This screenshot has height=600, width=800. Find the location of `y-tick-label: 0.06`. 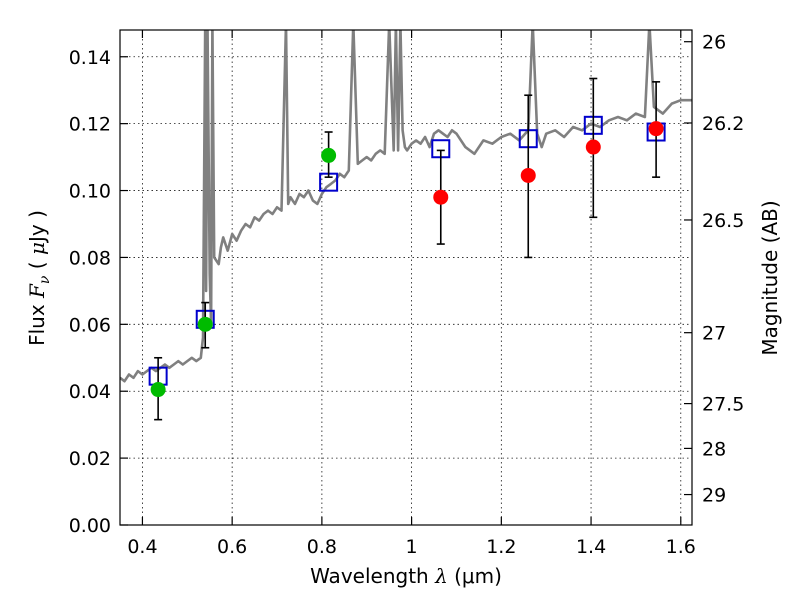

y-tick-label: 0.06 is located at coordinates (90, 325).